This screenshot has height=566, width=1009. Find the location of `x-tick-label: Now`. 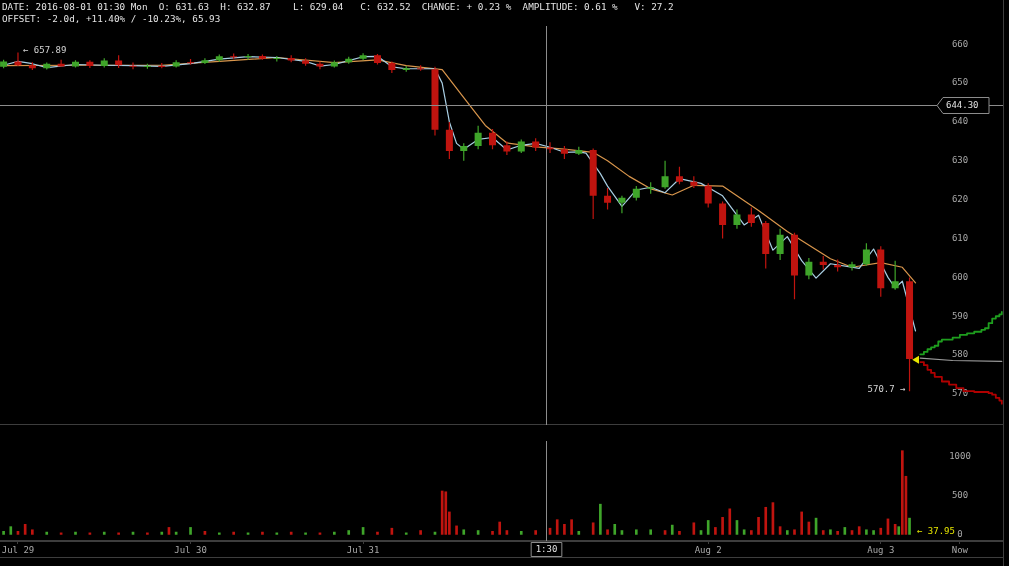

x-tick-label: Now is located at coordinates (960, 549).